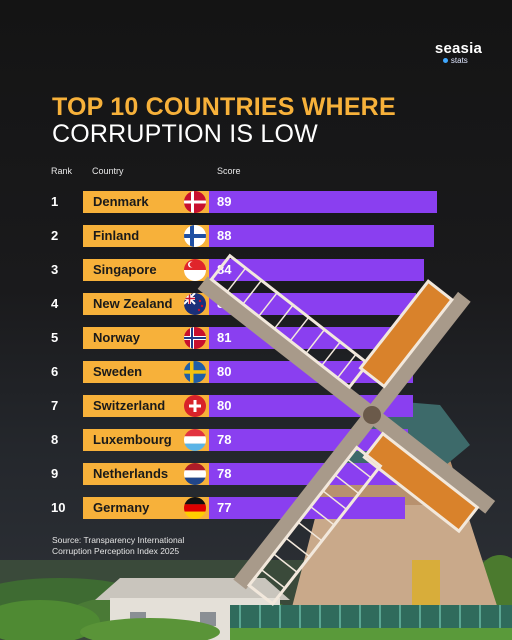  I want to click on germany-flag-icon, so click(195, 508).